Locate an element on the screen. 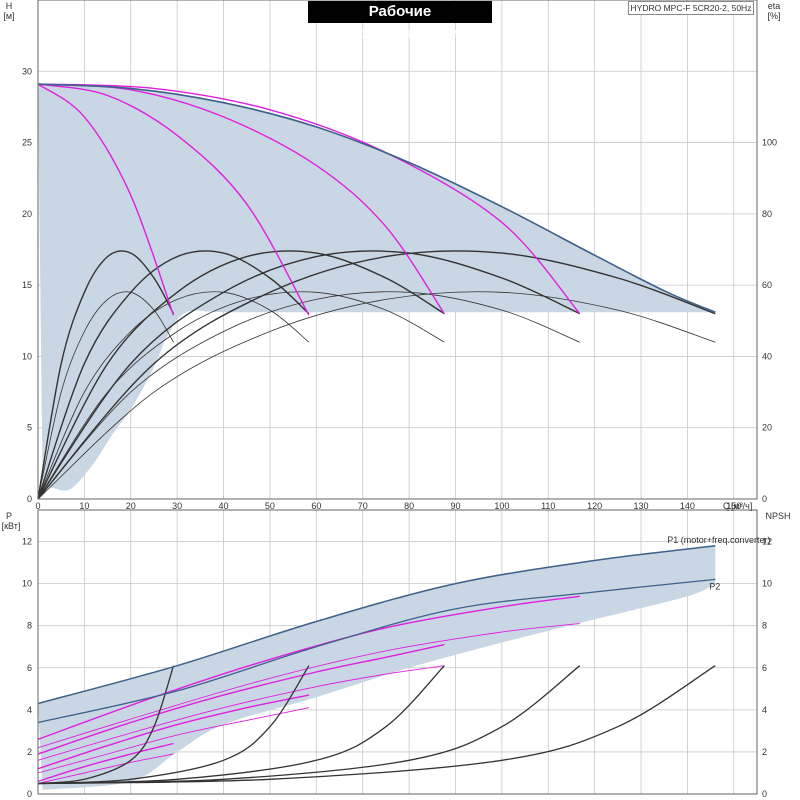 This screenshot has width=800, height=800. bottom-y-right-tick-label: 10 is located at coordinates (767, 584).